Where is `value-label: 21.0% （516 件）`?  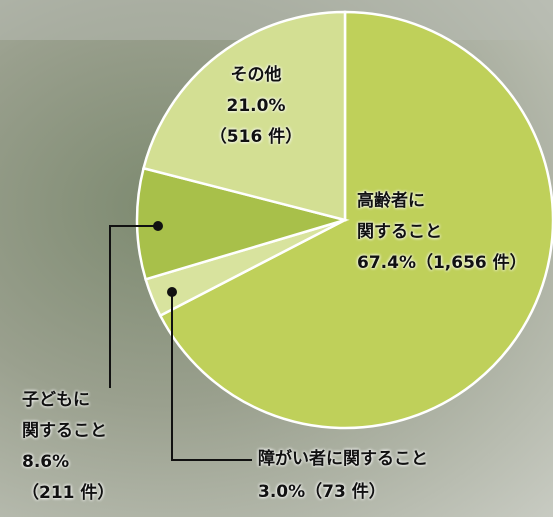 value-label: 21.0% （516 件） is located at coordinates (256, 121).